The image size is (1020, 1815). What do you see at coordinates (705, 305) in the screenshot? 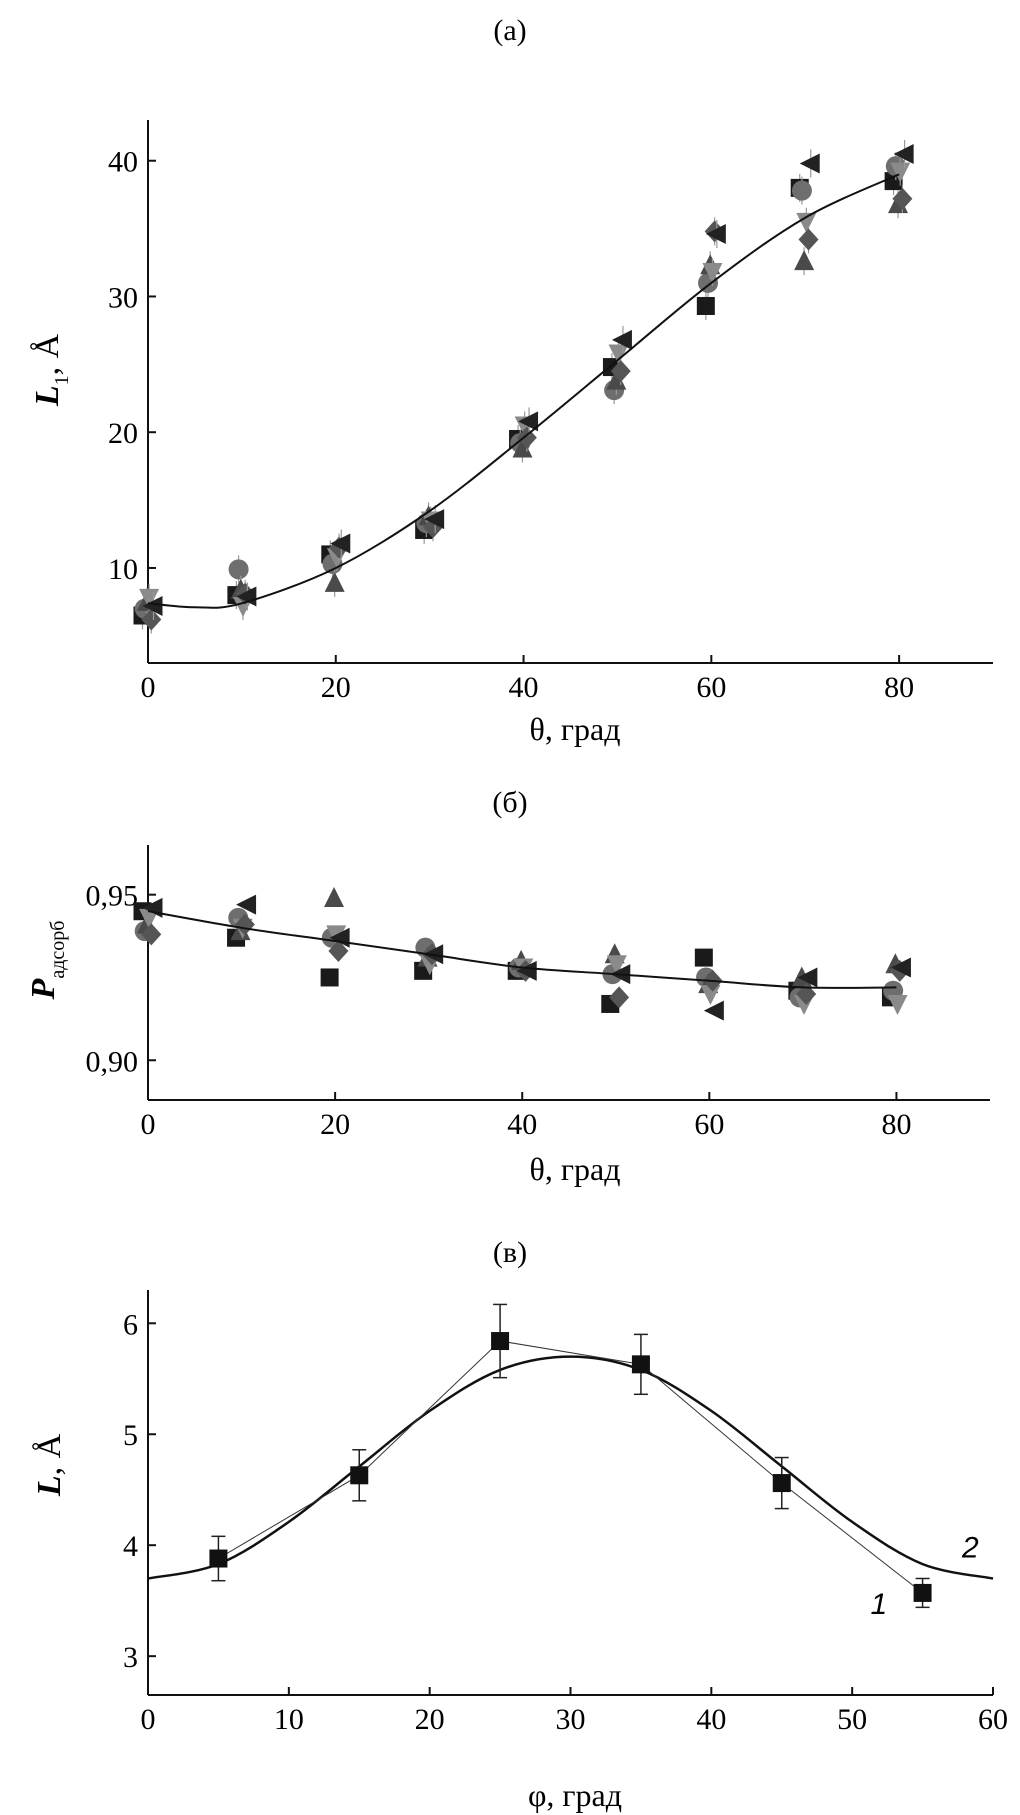
I see `panel-a-point-square` at bounding box center [705, 305].